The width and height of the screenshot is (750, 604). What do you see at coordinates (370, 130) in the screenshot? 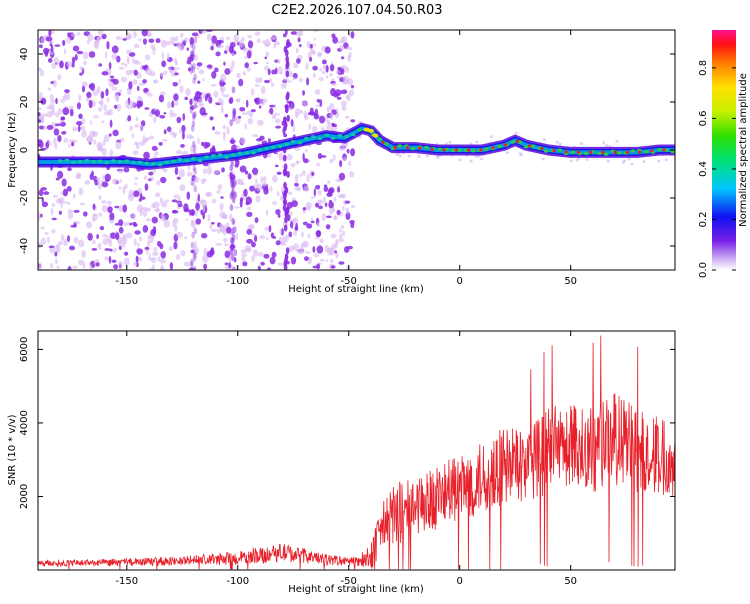
I see `ridge-hot-point` at bounding box center [370, 130].